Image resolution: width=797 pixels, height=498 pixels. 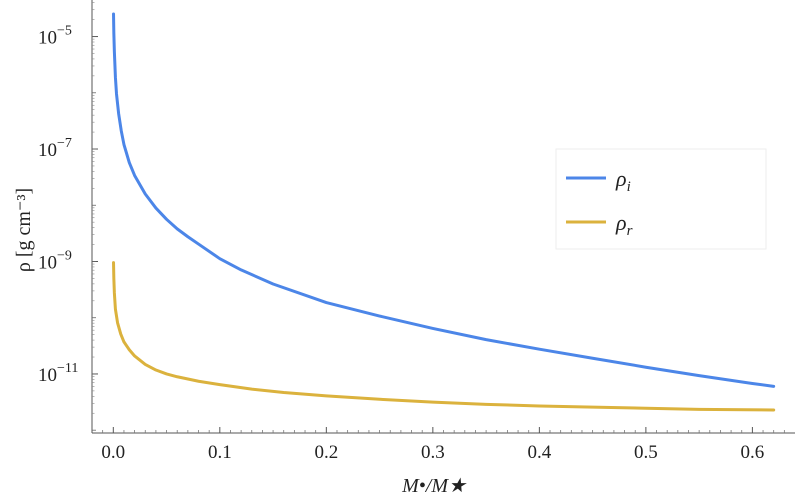 What do you see at coordinates (753, 452) in the screenshot?
I see `x-tick-label: 0.6` at bounding box center [753, 452].